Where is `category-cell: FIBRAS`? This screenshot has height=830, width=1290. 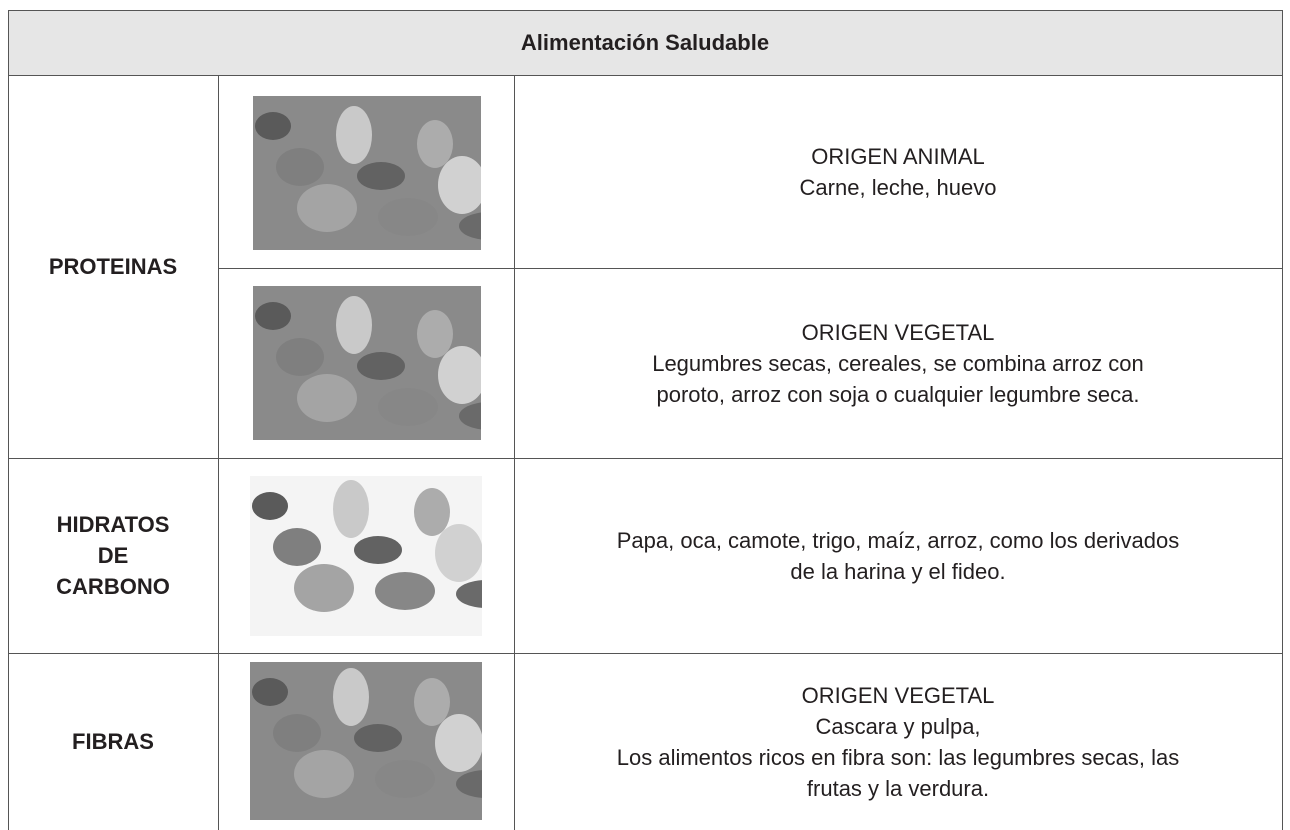
category-cell: FIBRAS is located at coordinates (113, 741).